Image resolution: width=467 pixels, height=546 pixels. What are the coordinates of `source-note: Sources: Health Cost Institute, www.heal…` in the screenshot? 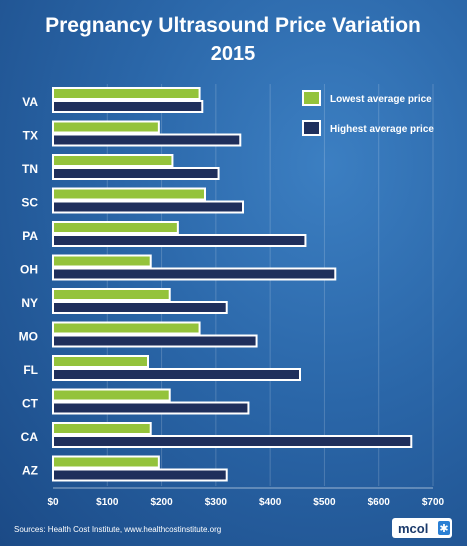 It's located at (117, 529).